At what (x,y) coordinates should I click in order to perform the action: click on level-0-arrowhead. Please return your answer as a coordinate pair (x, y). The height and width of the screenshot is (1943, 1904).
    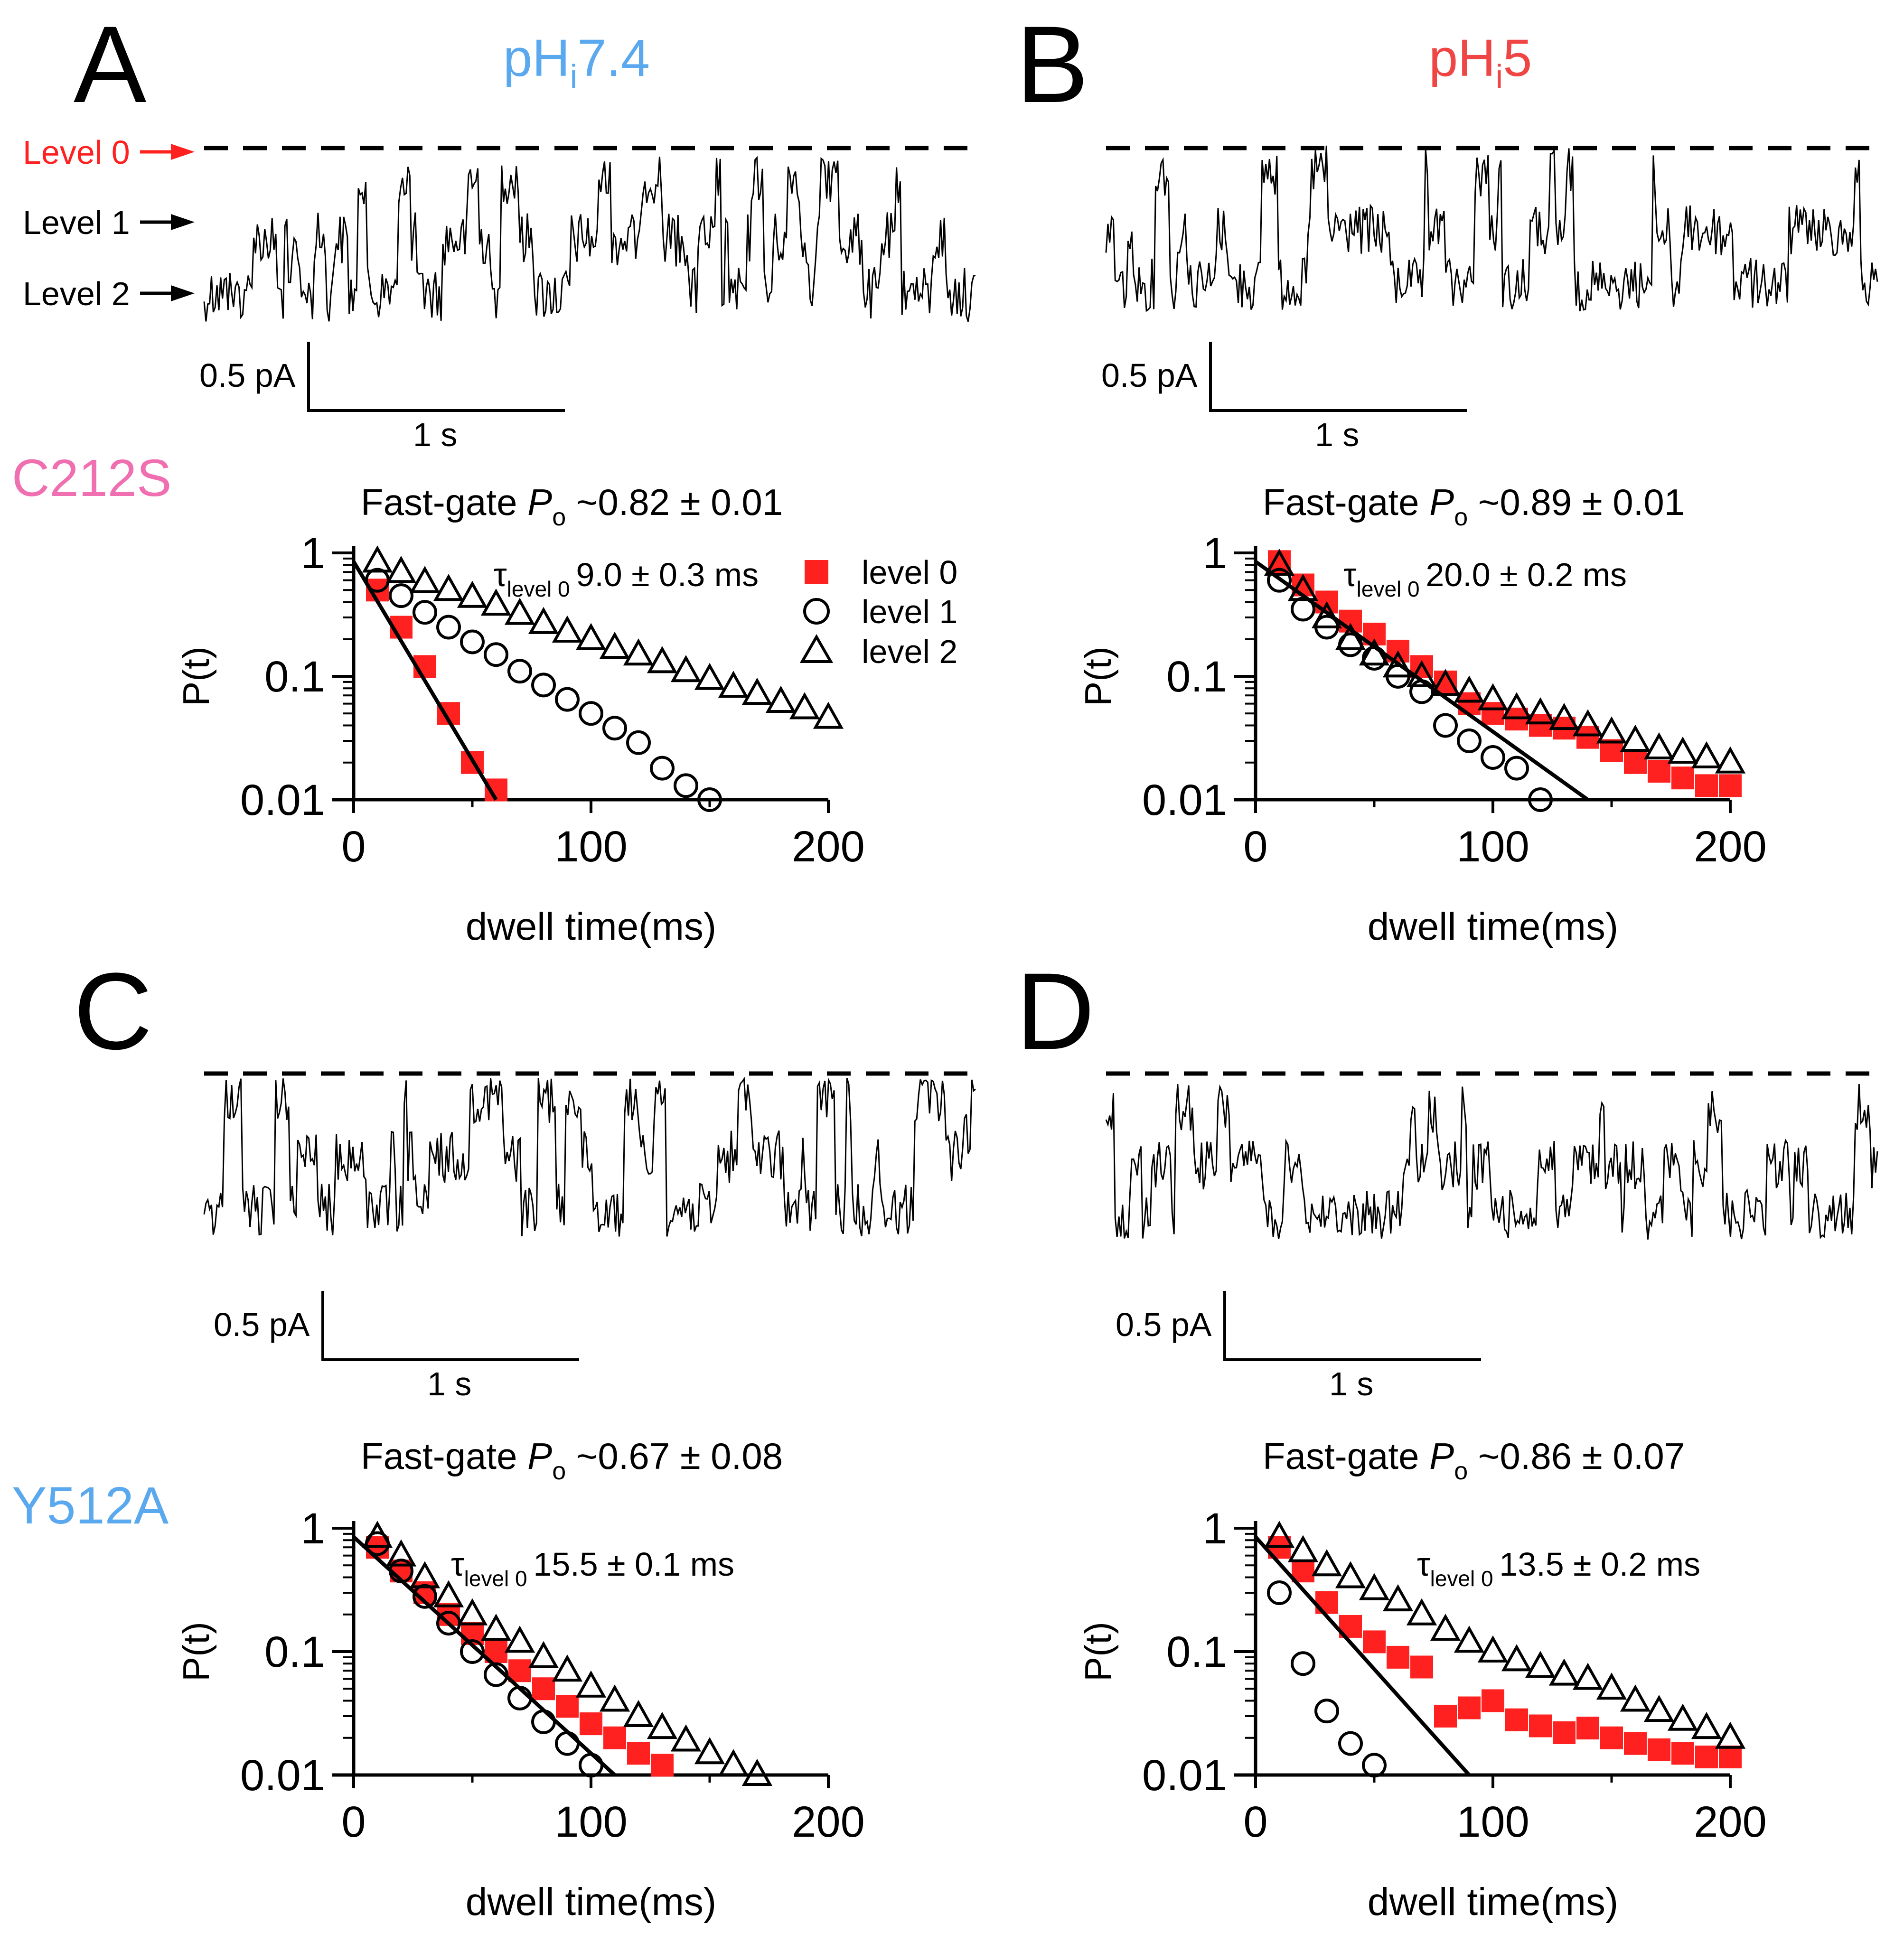
    Looking at the image, I should click on (183, 152).